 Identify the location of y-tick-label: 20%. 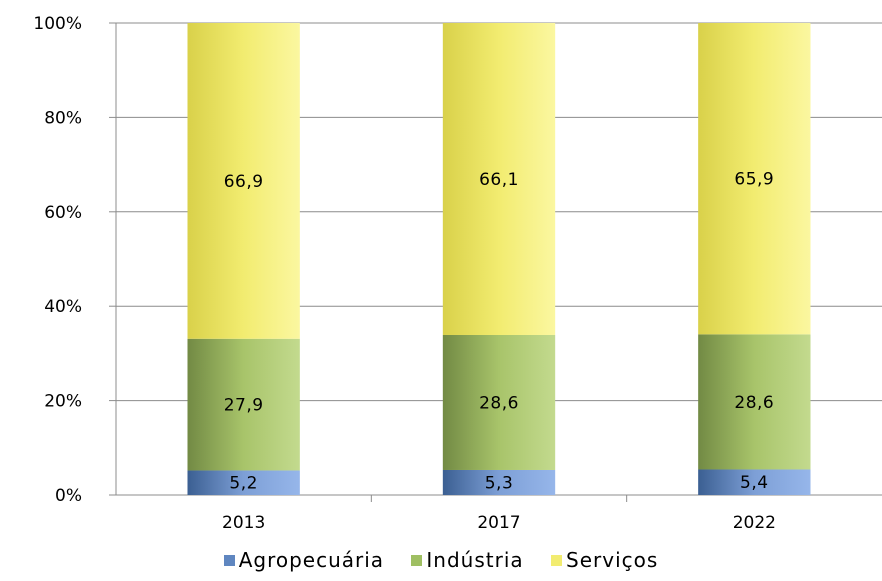
(63, 402).